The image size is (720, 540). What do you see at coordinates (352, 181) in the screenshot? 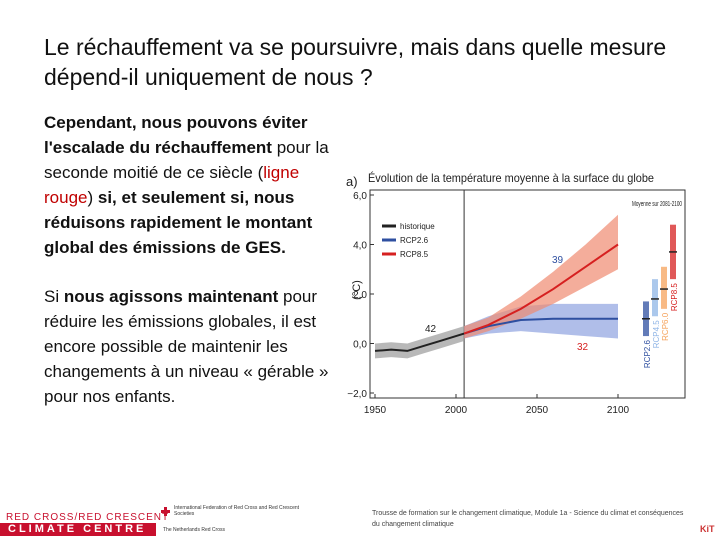
I see `panel-label: a)` at bounding box center [352, 181].